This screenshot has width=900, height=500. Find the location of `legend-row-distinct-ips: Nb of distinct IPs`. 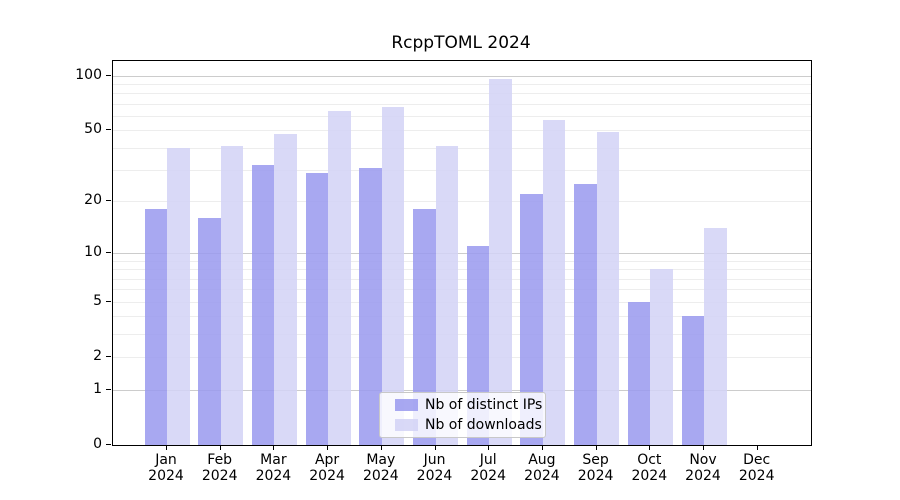

legend-row-distinct-ips: Nb of distinct IPs is located at coordinates (469, 405).